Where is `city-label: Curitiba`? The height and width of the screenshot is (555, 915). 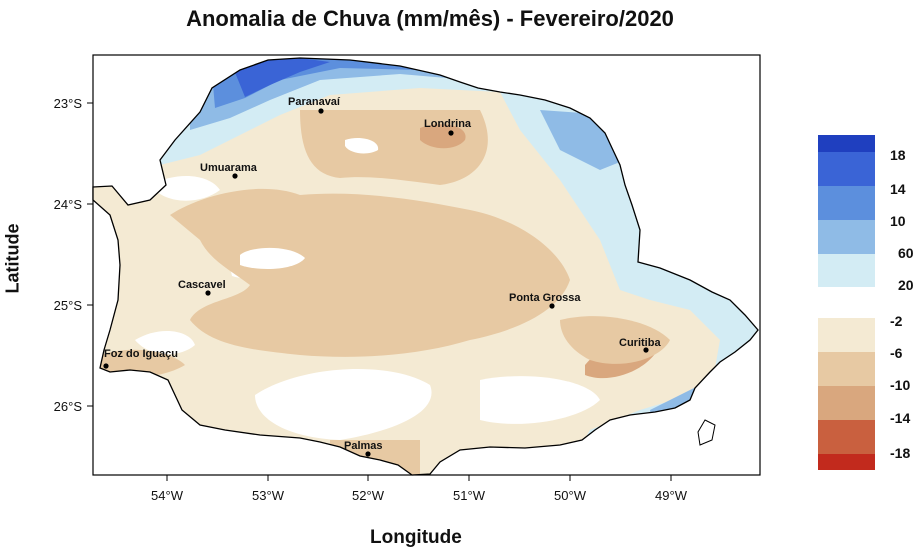 city-label: Curitiba is located at coordinates (640, 343).